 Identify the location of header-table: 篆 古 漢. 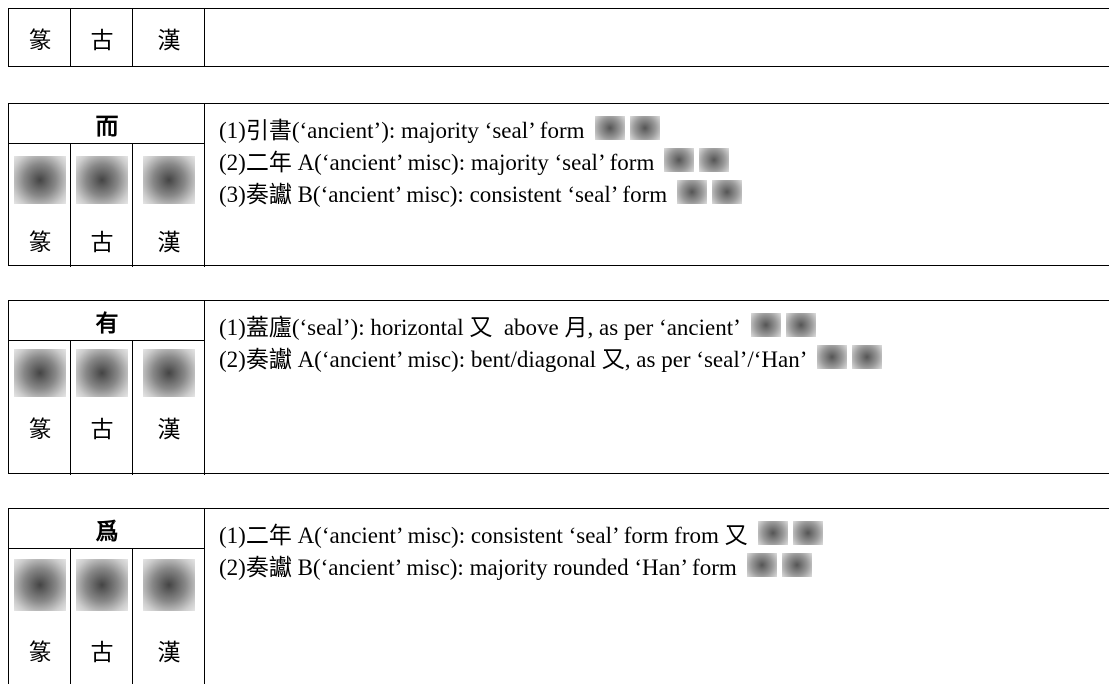
(558, 37).